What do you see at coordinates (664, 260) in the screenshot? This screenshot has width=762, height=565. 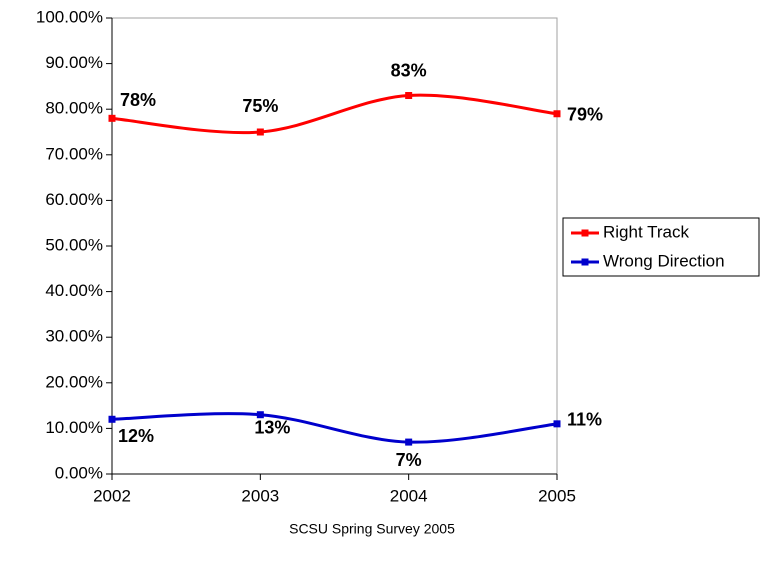 I see `legend-label: Wrong Direction` at bounding box center [664, 260].